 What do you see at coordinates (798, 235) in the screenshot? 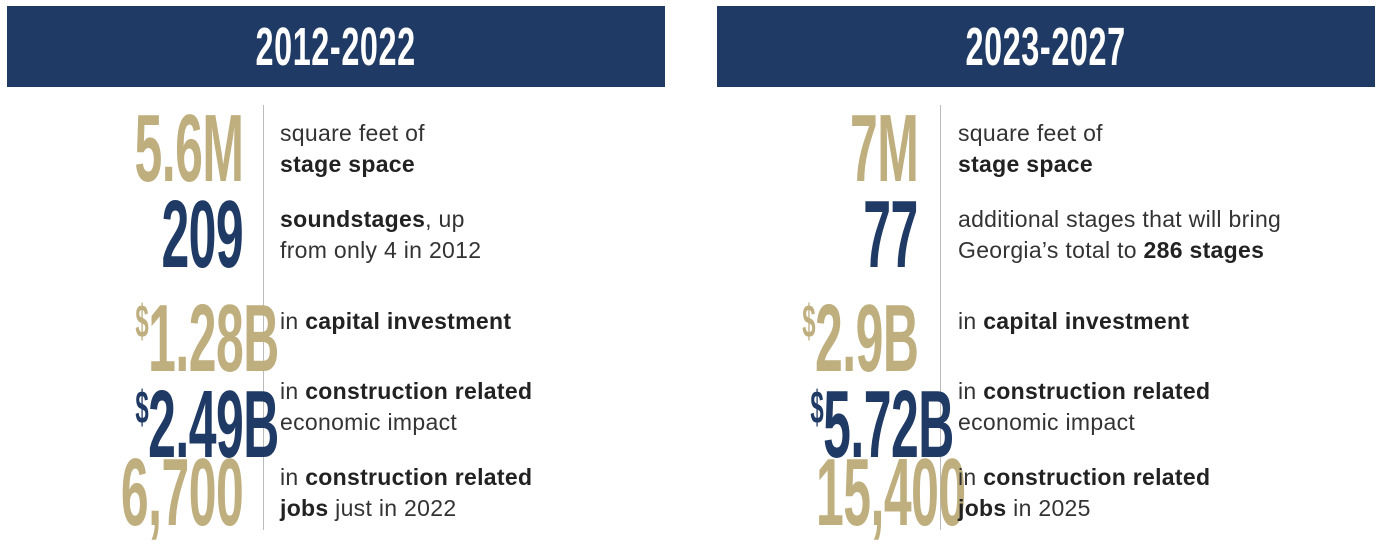
I see `figure: 77` at bounding box center [798, 235].